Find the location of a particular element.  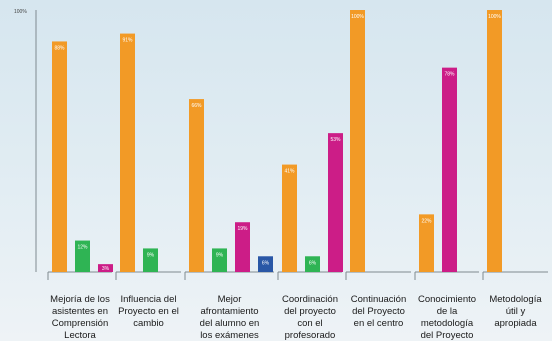

bar-value-label: 22% is located at coordinates (426, 221).